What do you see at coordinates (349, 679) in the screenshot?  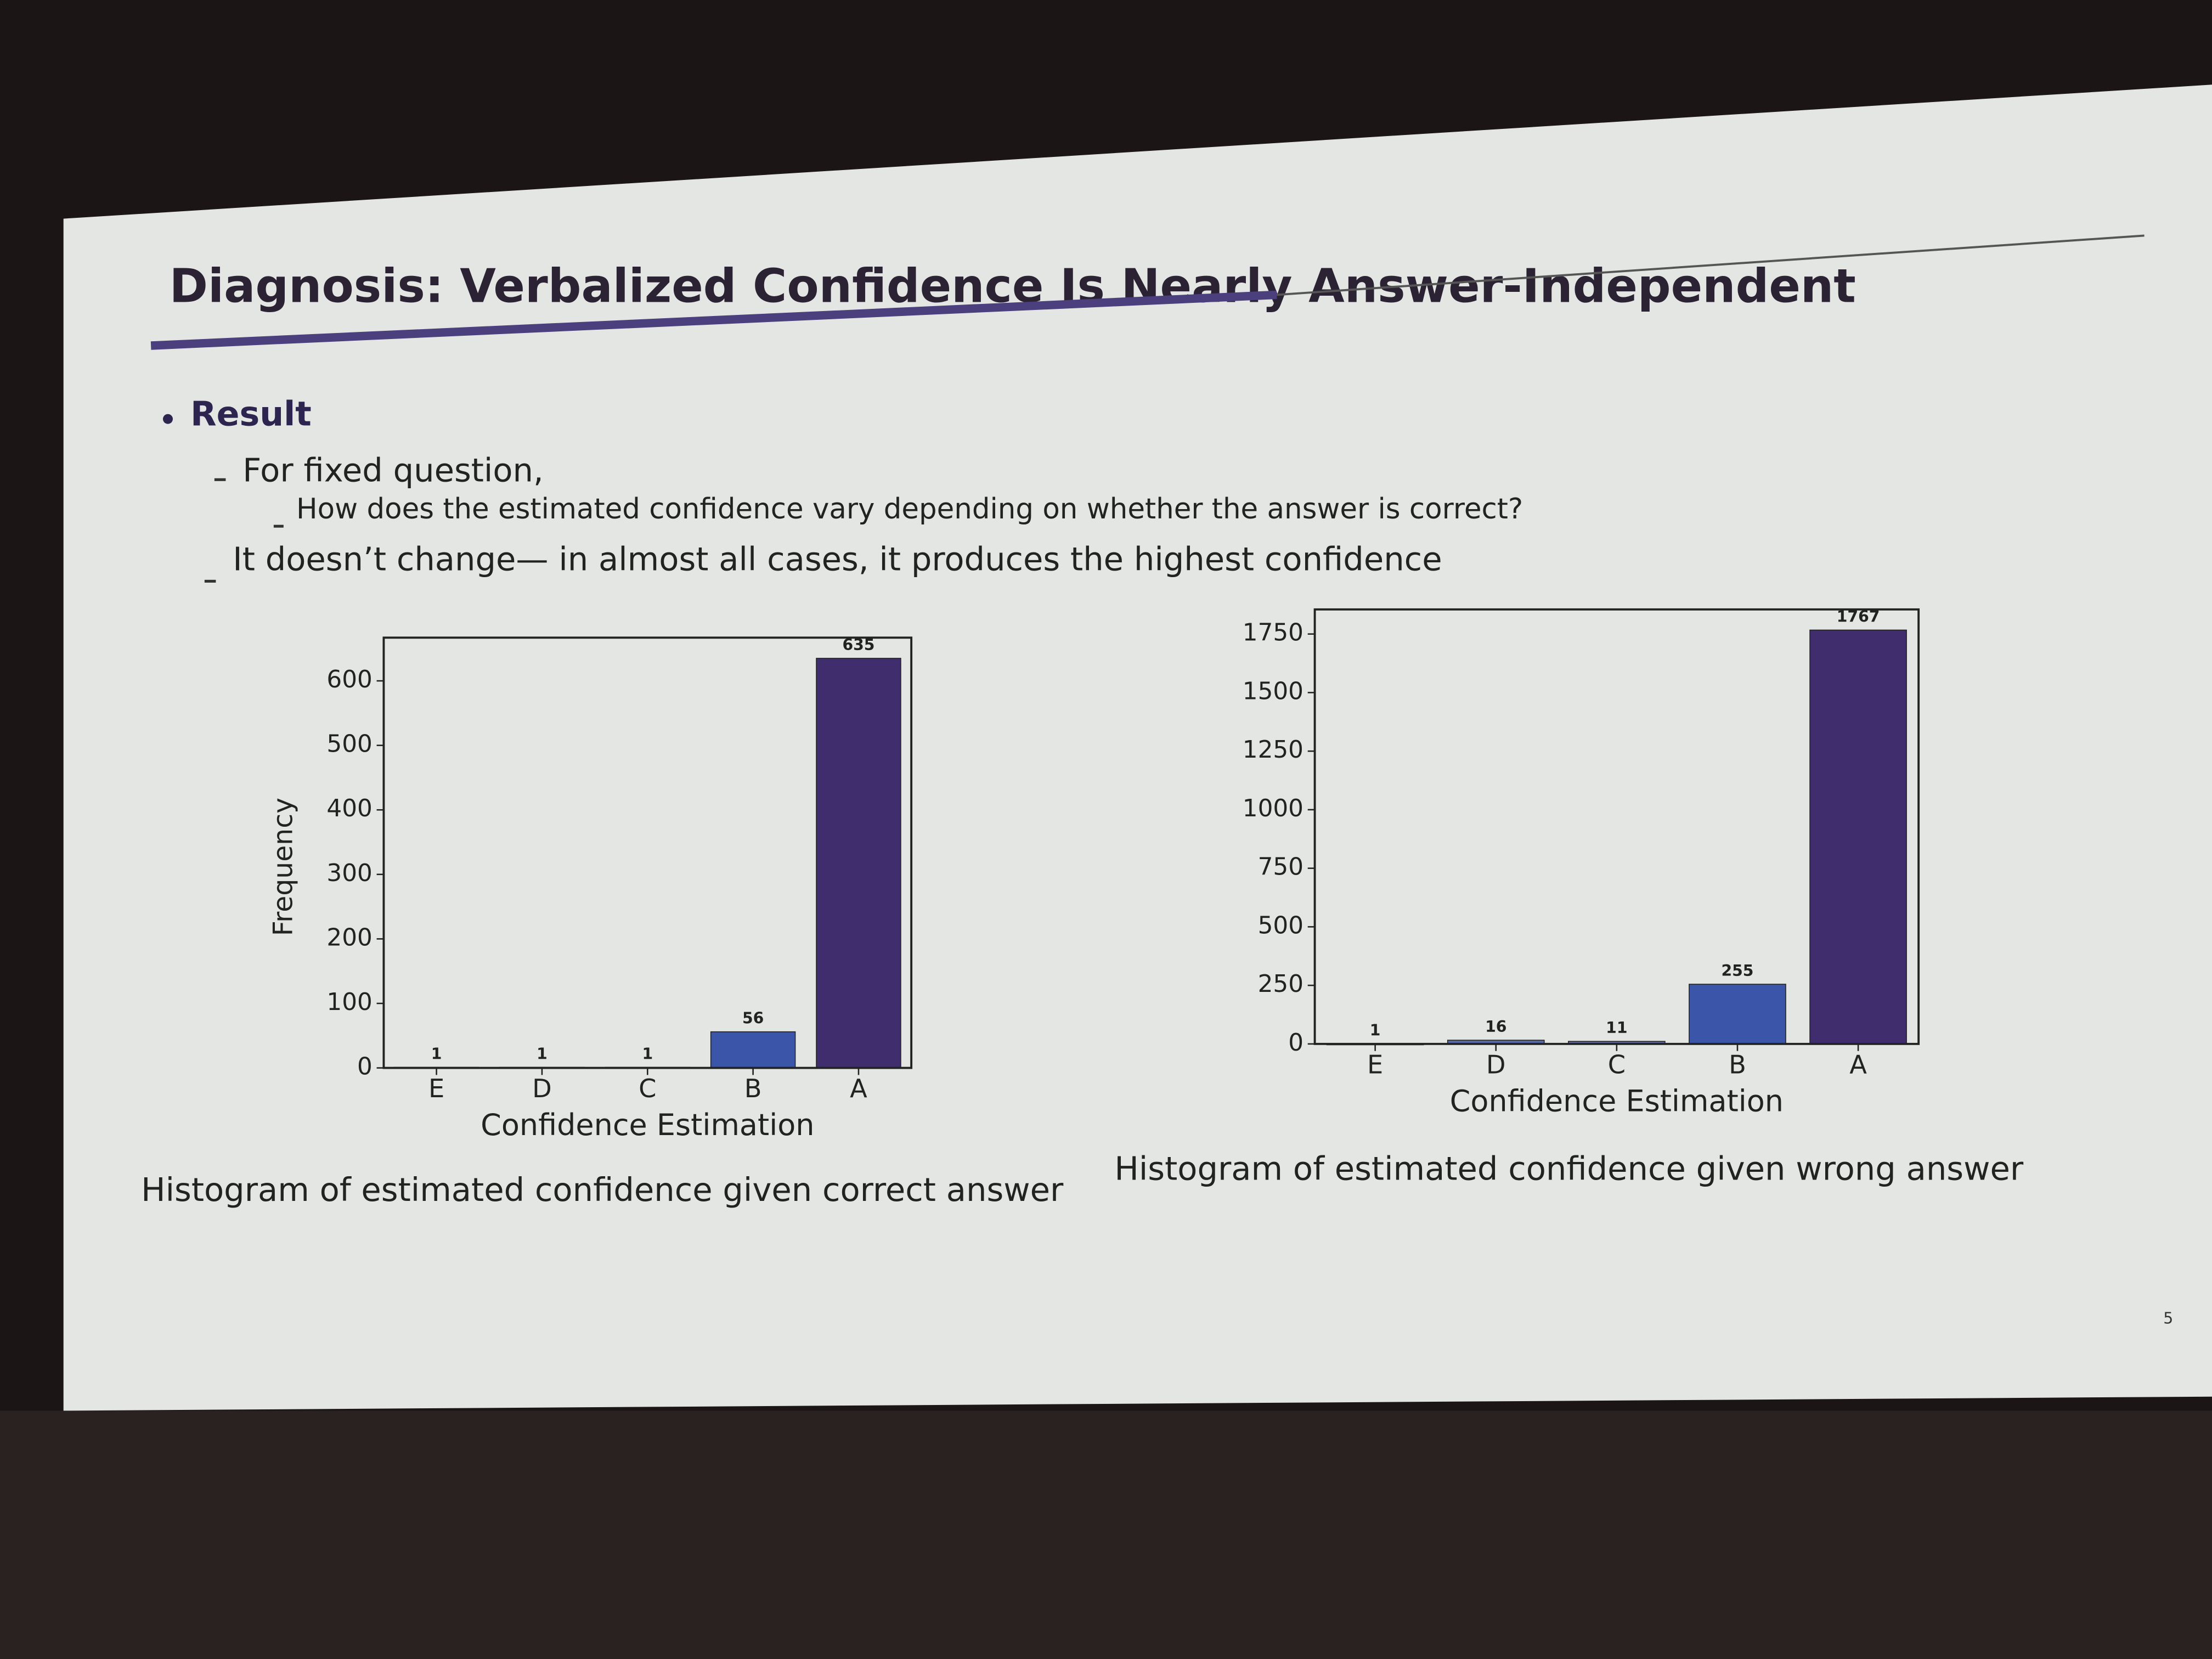 I see `y-tick-label: 600` at bounding box center [349, 679].